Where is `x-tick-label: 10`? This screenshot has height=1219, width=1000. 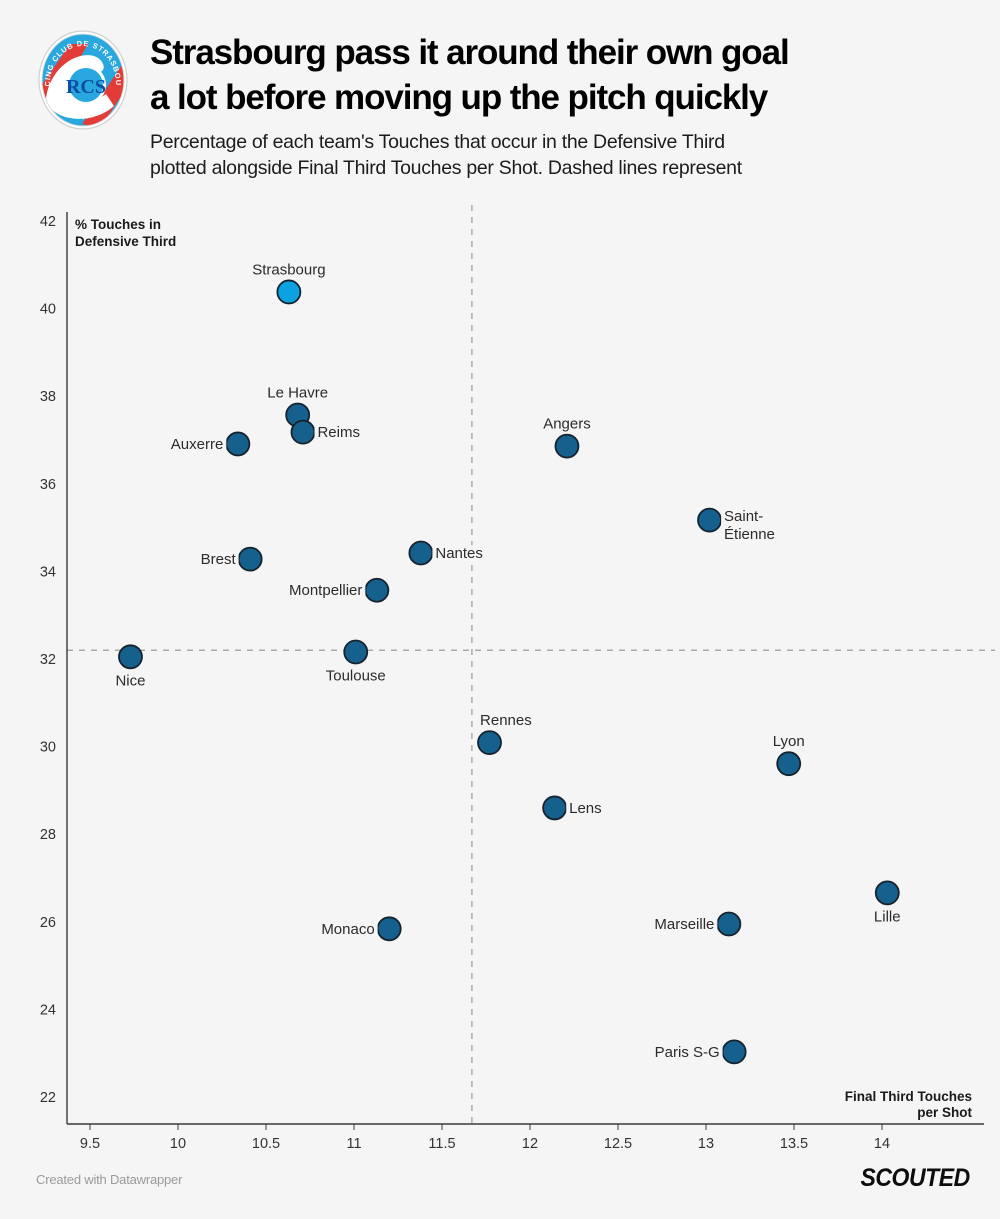
x-tick-label: 10 is located at coordinates (178, 1144).